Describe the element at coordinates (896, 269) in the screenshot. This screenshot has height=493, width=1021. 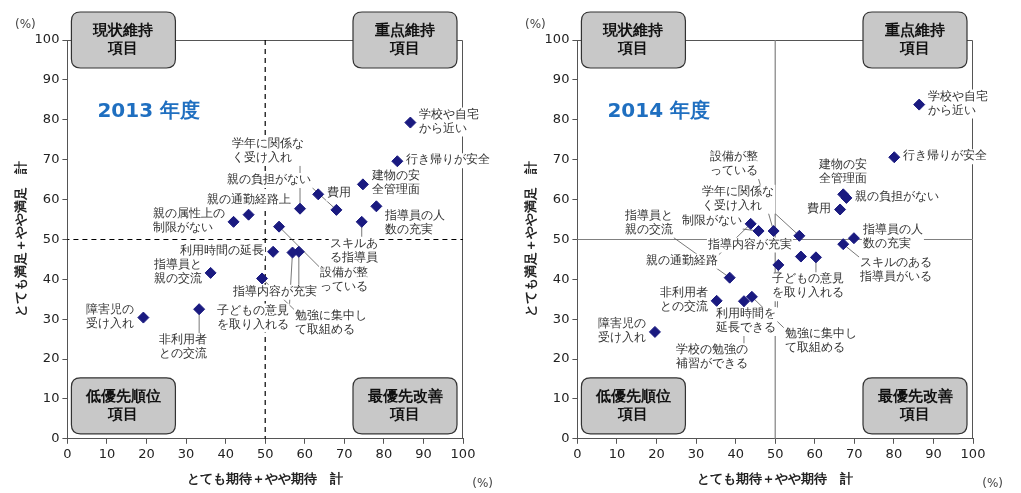
I see `annotation: スキルのある指導員がいる` at that location.